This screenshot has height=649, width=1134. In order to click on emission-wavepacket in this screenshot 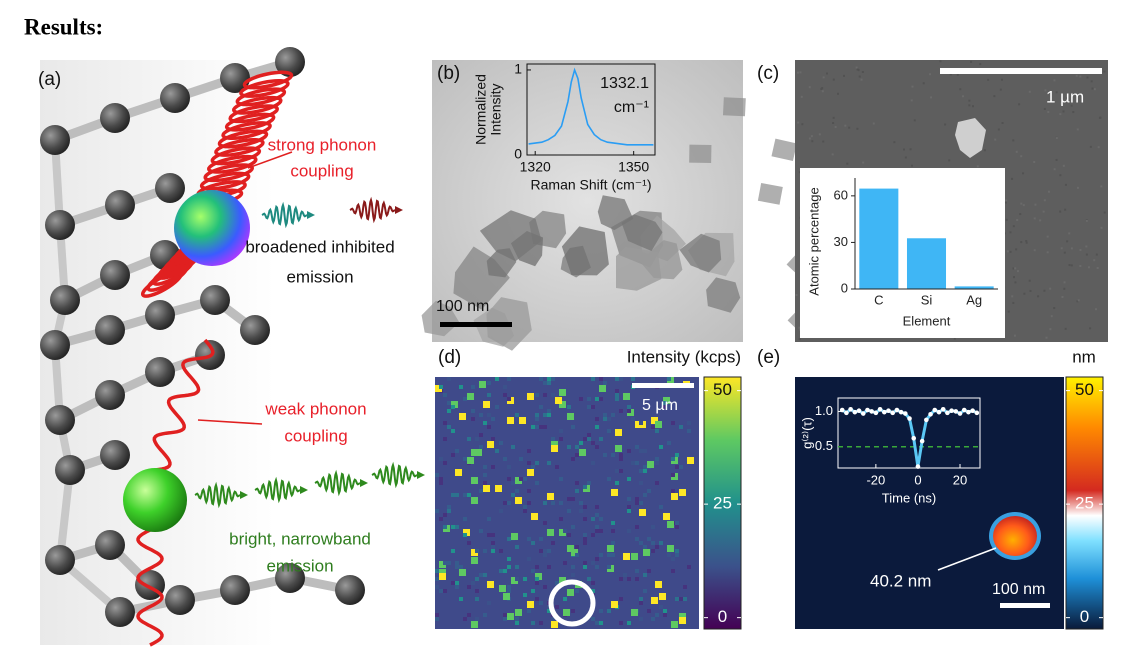, I will do `click(217, 495)`.